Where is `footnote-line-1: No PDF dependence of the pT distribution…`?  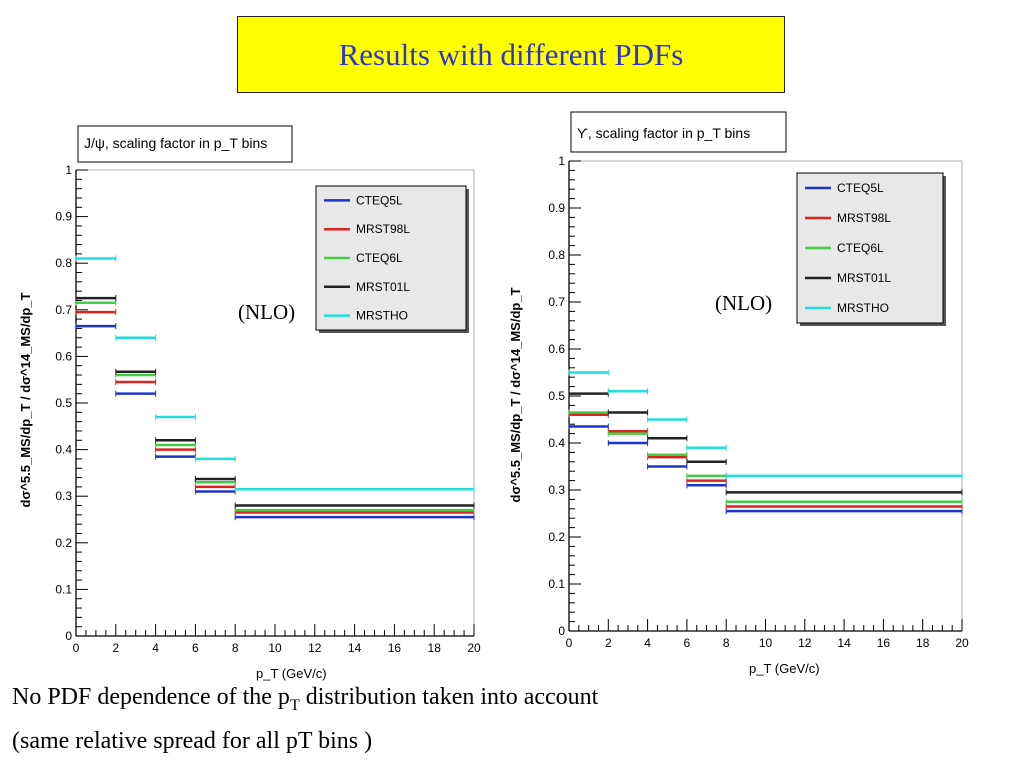
footnote-line-1: No PDF dependence of the pT distribution… is located at coordinates (305, 699).